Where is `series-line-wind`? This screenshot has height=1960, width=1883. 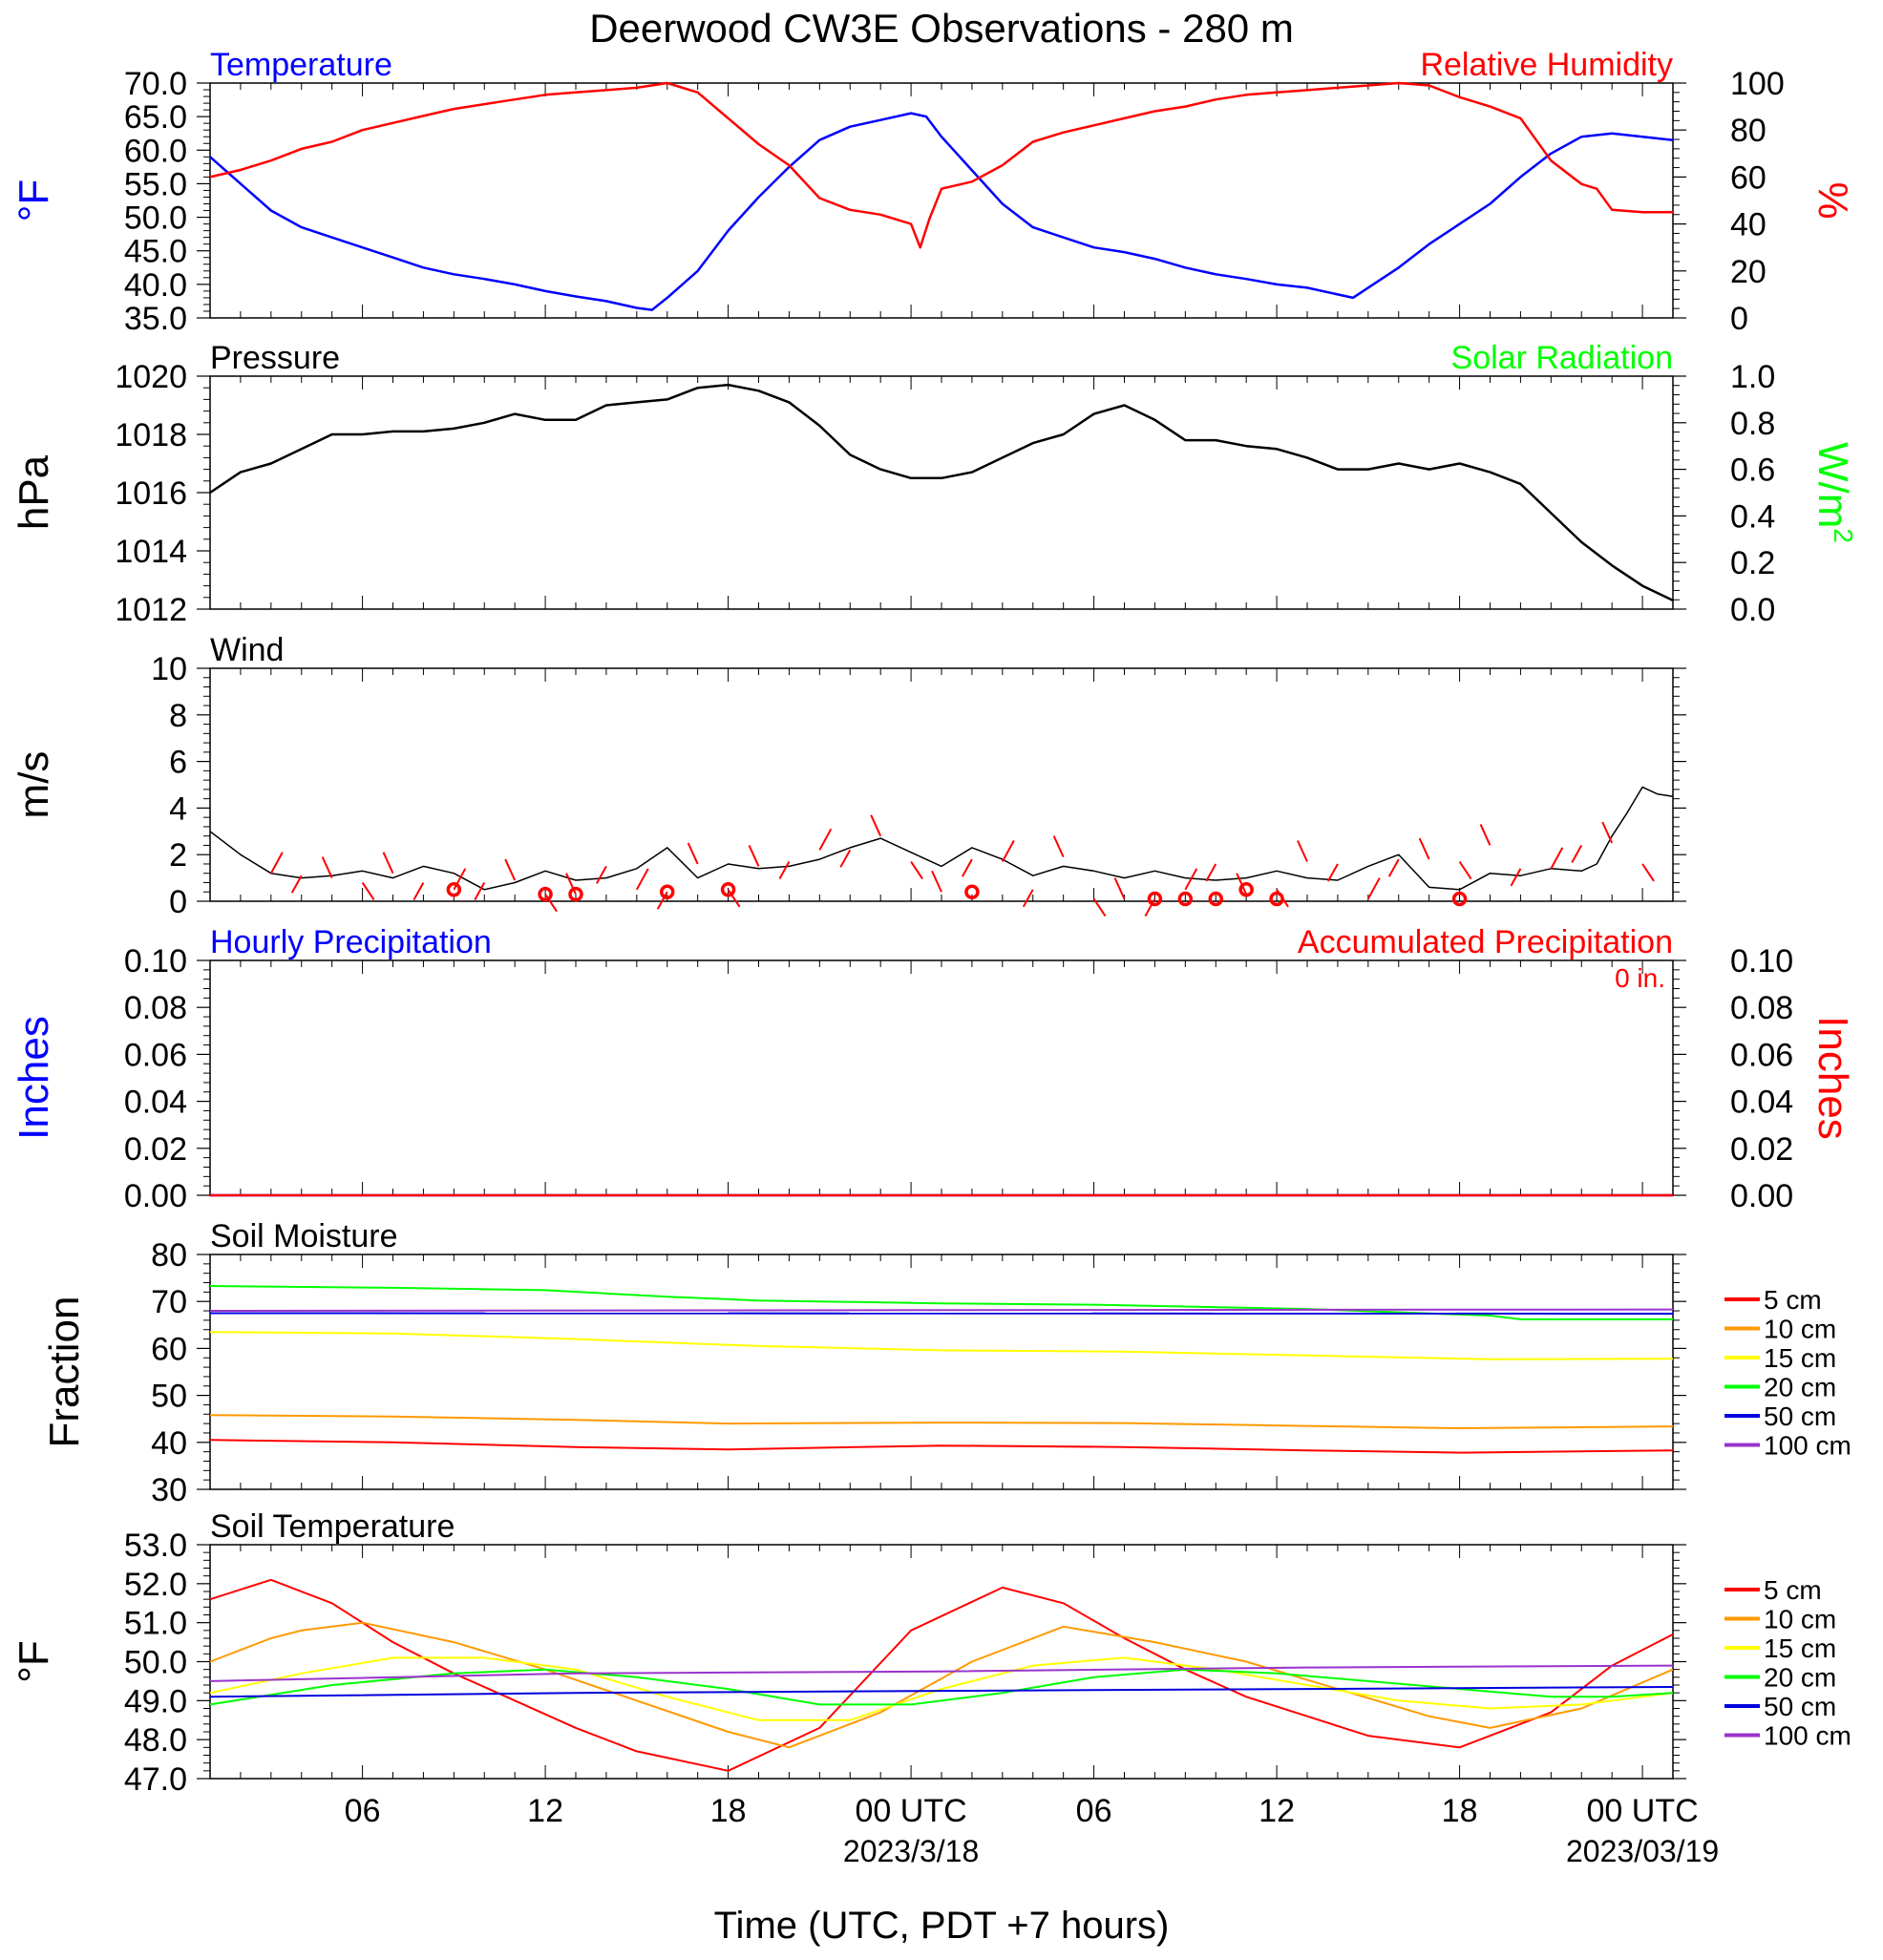
series-line-wind is located at coordinates (941, 838).